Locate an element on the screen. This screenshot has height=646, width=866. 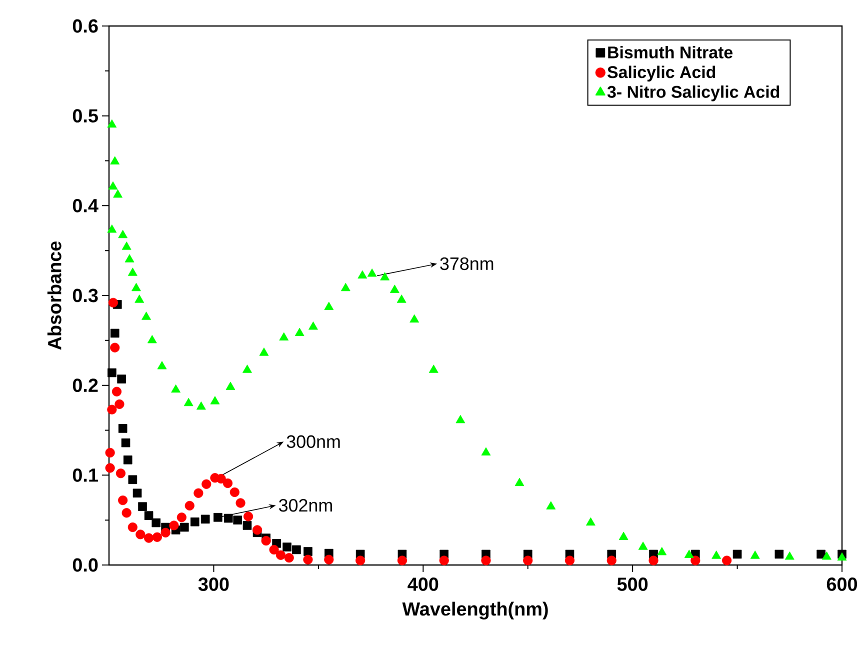
y-tick-label: 0.1 is located at coordinates (85, 475).